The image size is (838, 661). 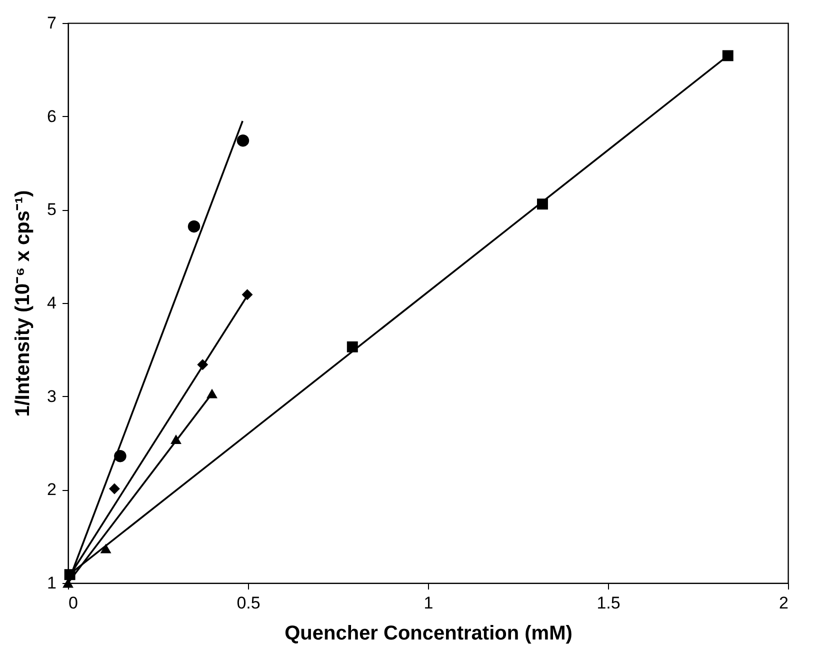 What do you see at coordinates (608, 603) in the screenshot?
I see `x-tick-label: 1.5` at bounding box center [608, 603].